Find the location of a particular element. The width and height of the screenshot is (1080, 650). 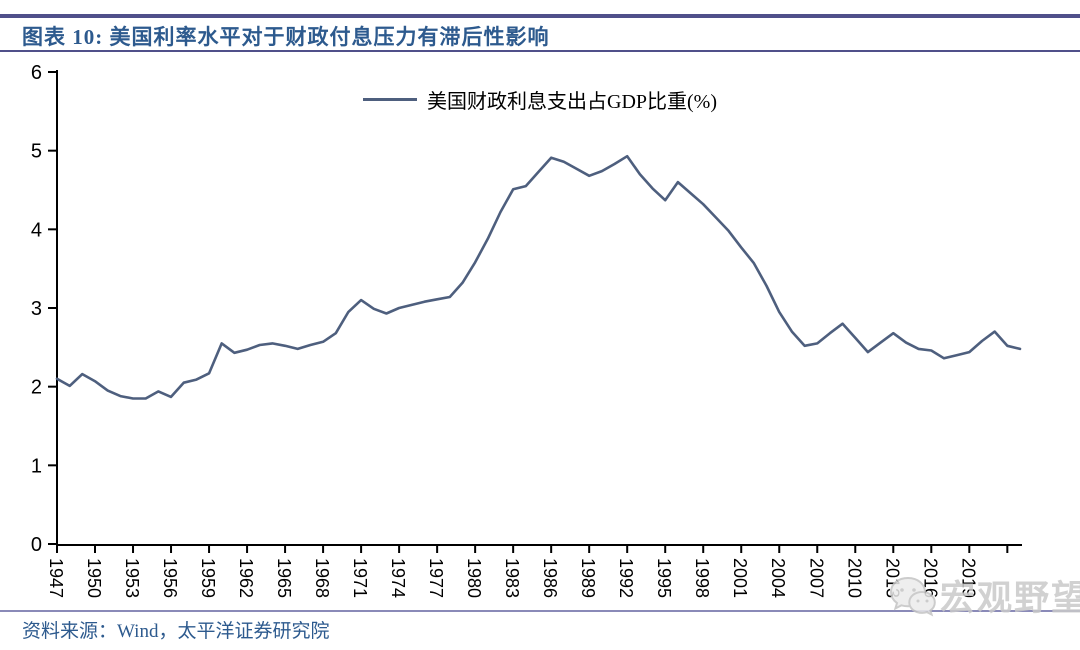

legend-line-swatch is located at coordinates (390, 99).